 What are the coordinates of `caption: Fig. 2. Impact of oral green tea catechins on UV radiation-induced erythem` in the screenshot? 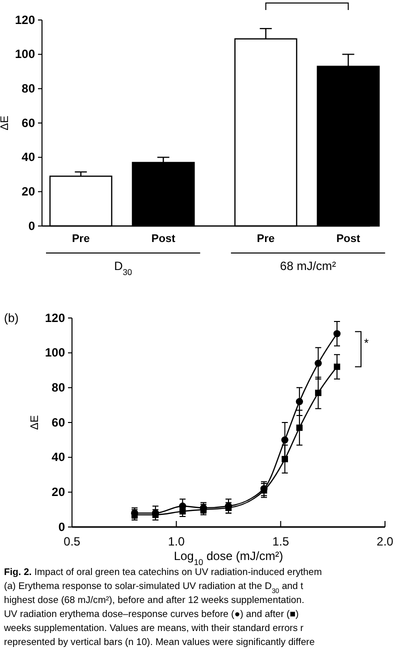 It's located at (163, 572).